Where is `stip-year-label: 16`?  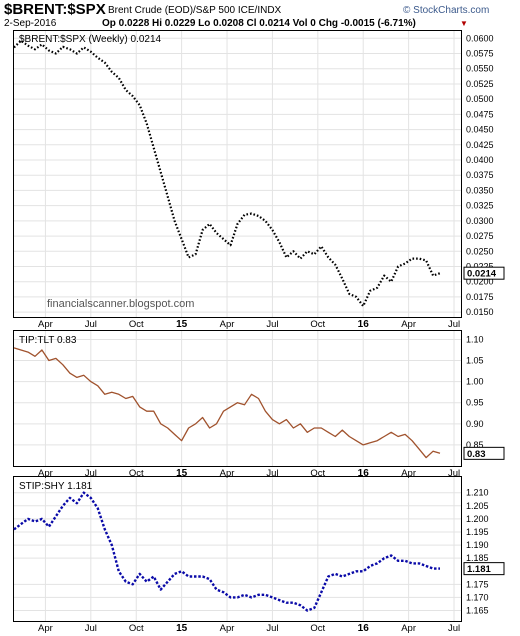 stip-year-label: 16 is located at coordinates (364, 628).